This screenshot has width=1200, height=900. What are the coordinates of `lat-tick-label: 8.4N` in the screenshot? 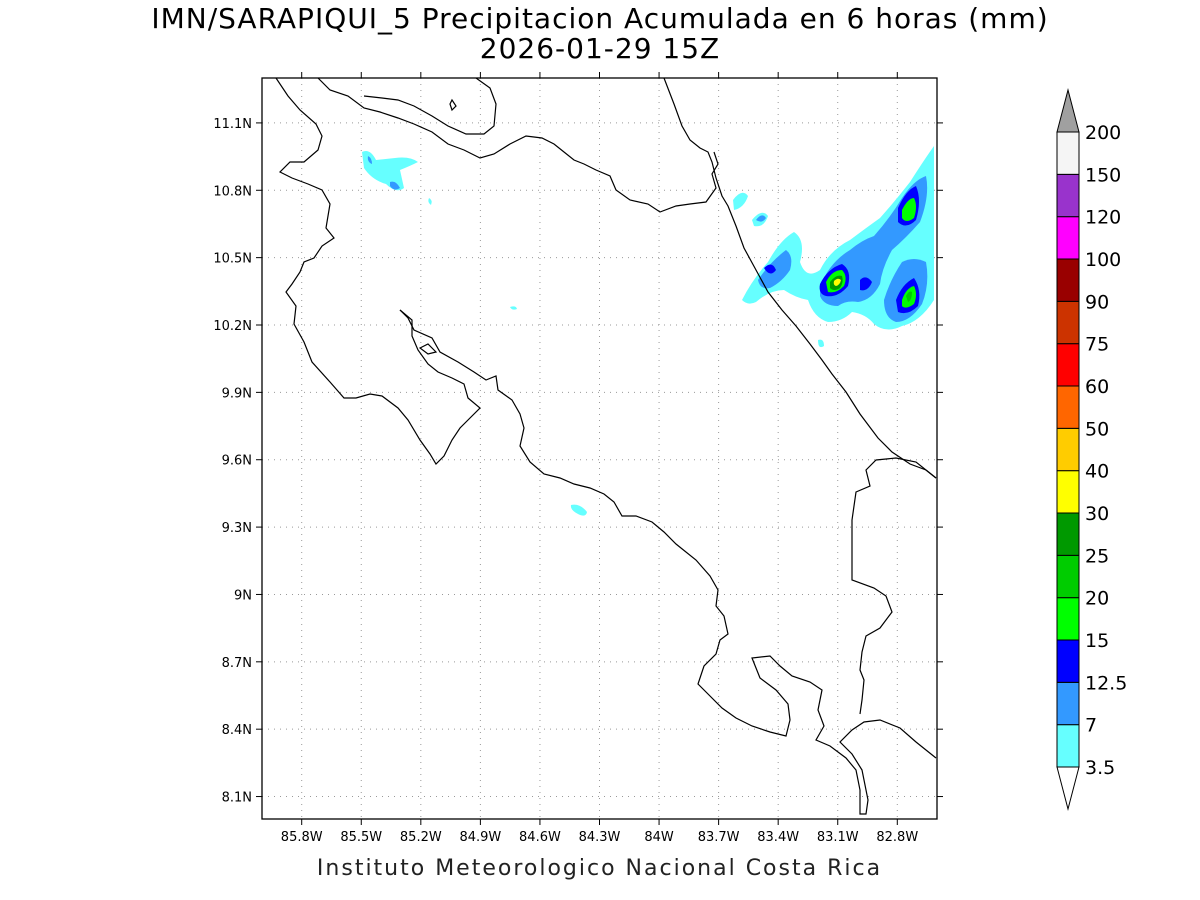 It's located at (237, 730).